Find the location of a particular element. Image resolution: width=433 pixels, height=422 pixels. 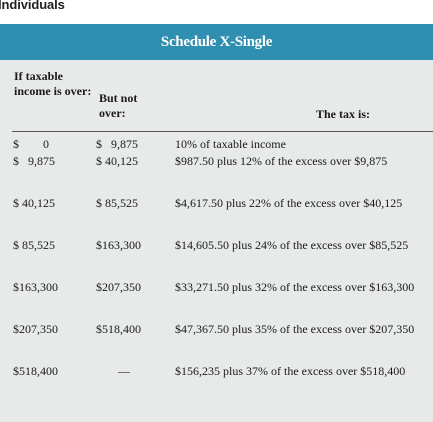

table-row: $ 0 $ 9,875 10% of taxable income is located at coordinates (216, 158).